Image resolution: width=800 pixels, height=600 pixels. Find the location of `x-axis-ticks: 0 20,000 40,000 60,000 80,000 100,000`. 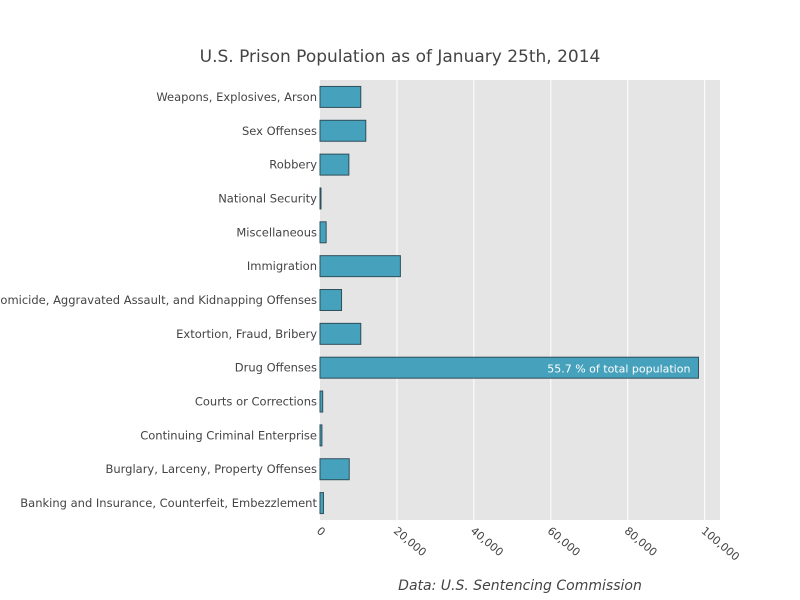

x-axis-ticks: 0 20,000 40,000 60,000 80,000 100,000 is located at coordinates (528, 543).